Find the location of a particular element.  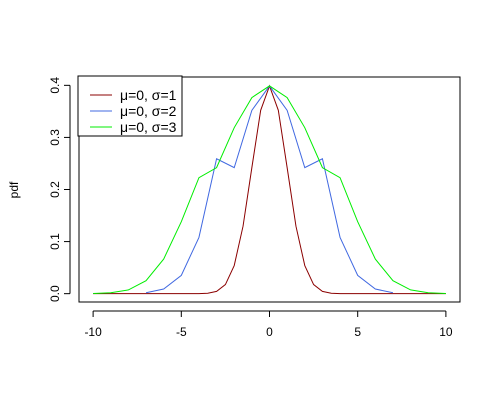

y-tick-label: 0.4 is located at coordinates (55, 85).